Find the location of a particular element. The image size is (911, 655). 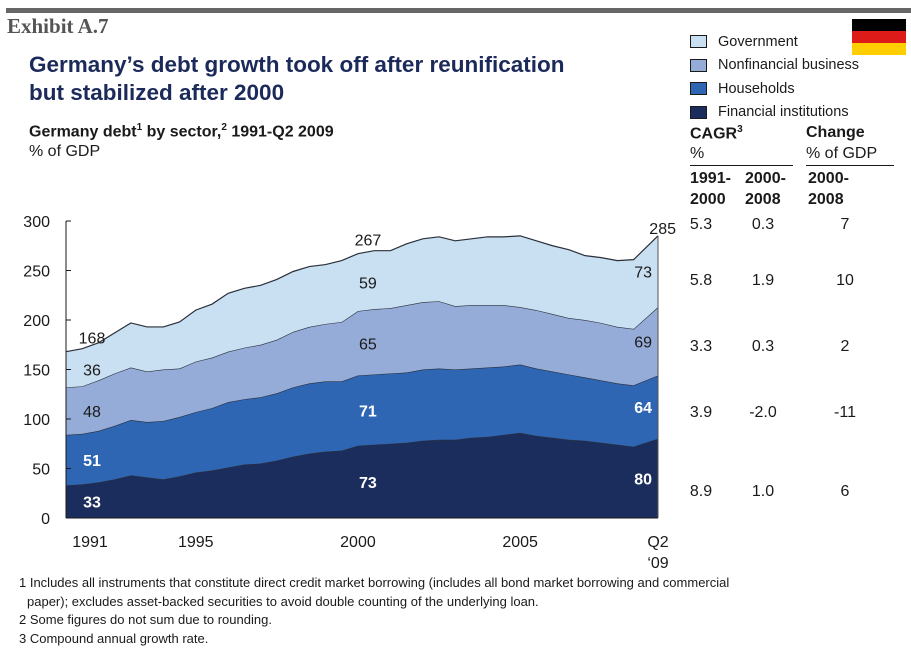

y-tick-label: 250 is located at coordinates (36, 272).